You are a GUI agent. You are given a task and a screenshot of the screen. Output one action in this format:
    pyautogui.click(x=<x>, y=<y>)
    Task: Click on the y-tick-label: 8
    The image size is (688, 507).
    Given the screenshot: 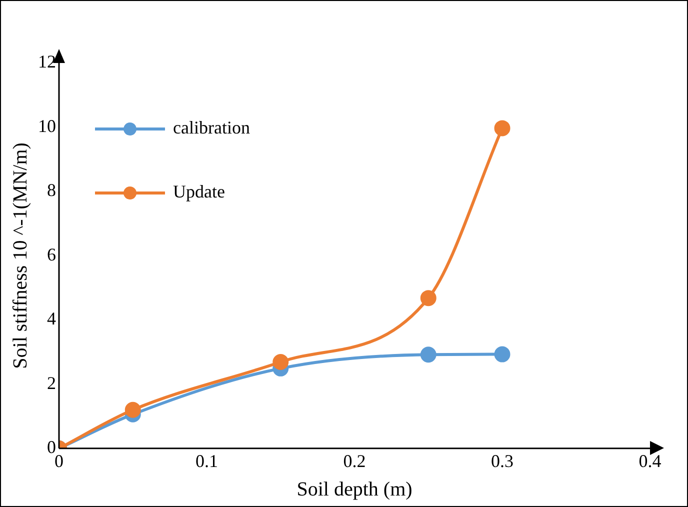 What is the action you would take?
    pyautogui.click(x=51, y=190)
    